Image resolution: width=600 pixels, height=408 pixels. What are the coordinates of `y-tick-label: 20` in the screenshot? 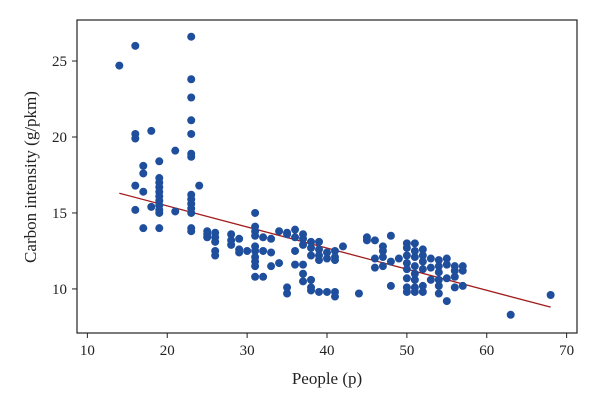 It's located at (59, 138).